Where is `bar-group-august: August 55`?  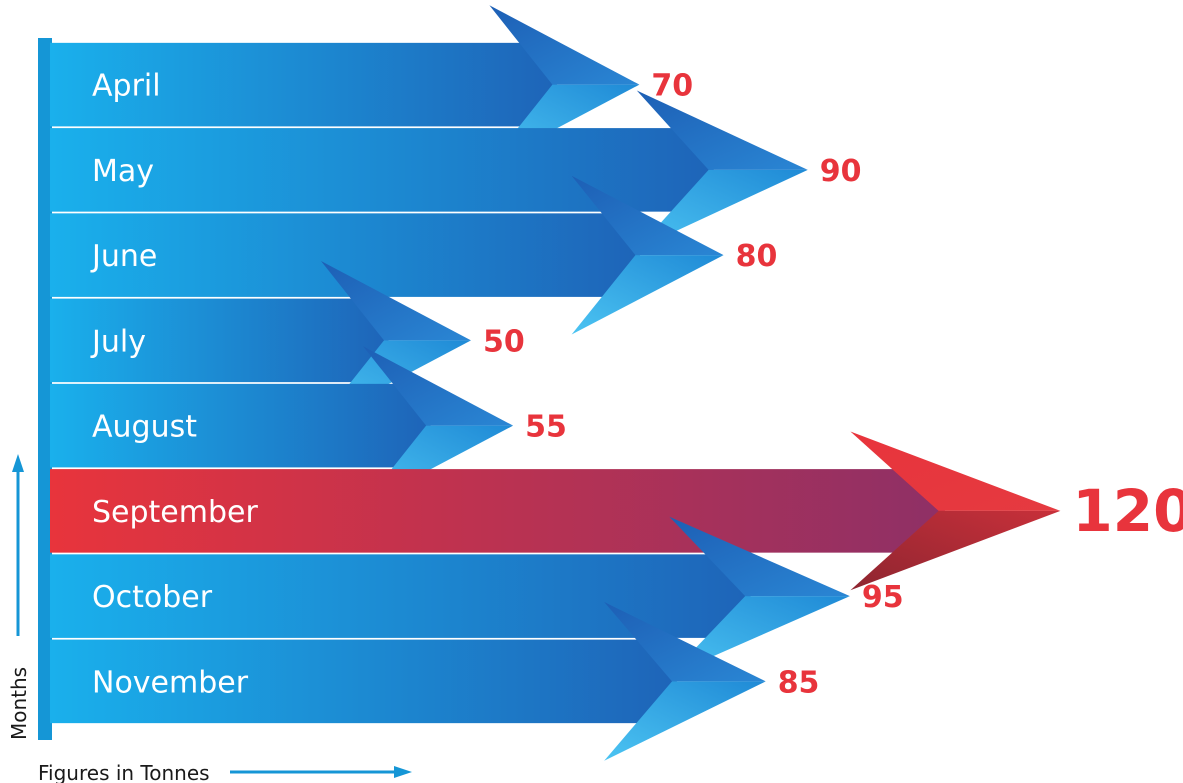 bar-group-august: August 55 is located at coordinates (308, 425).